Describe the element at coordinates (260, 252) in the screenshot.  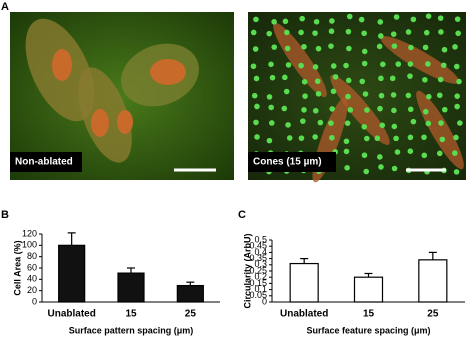
I see `y-tick-label: 0.4` at that location.